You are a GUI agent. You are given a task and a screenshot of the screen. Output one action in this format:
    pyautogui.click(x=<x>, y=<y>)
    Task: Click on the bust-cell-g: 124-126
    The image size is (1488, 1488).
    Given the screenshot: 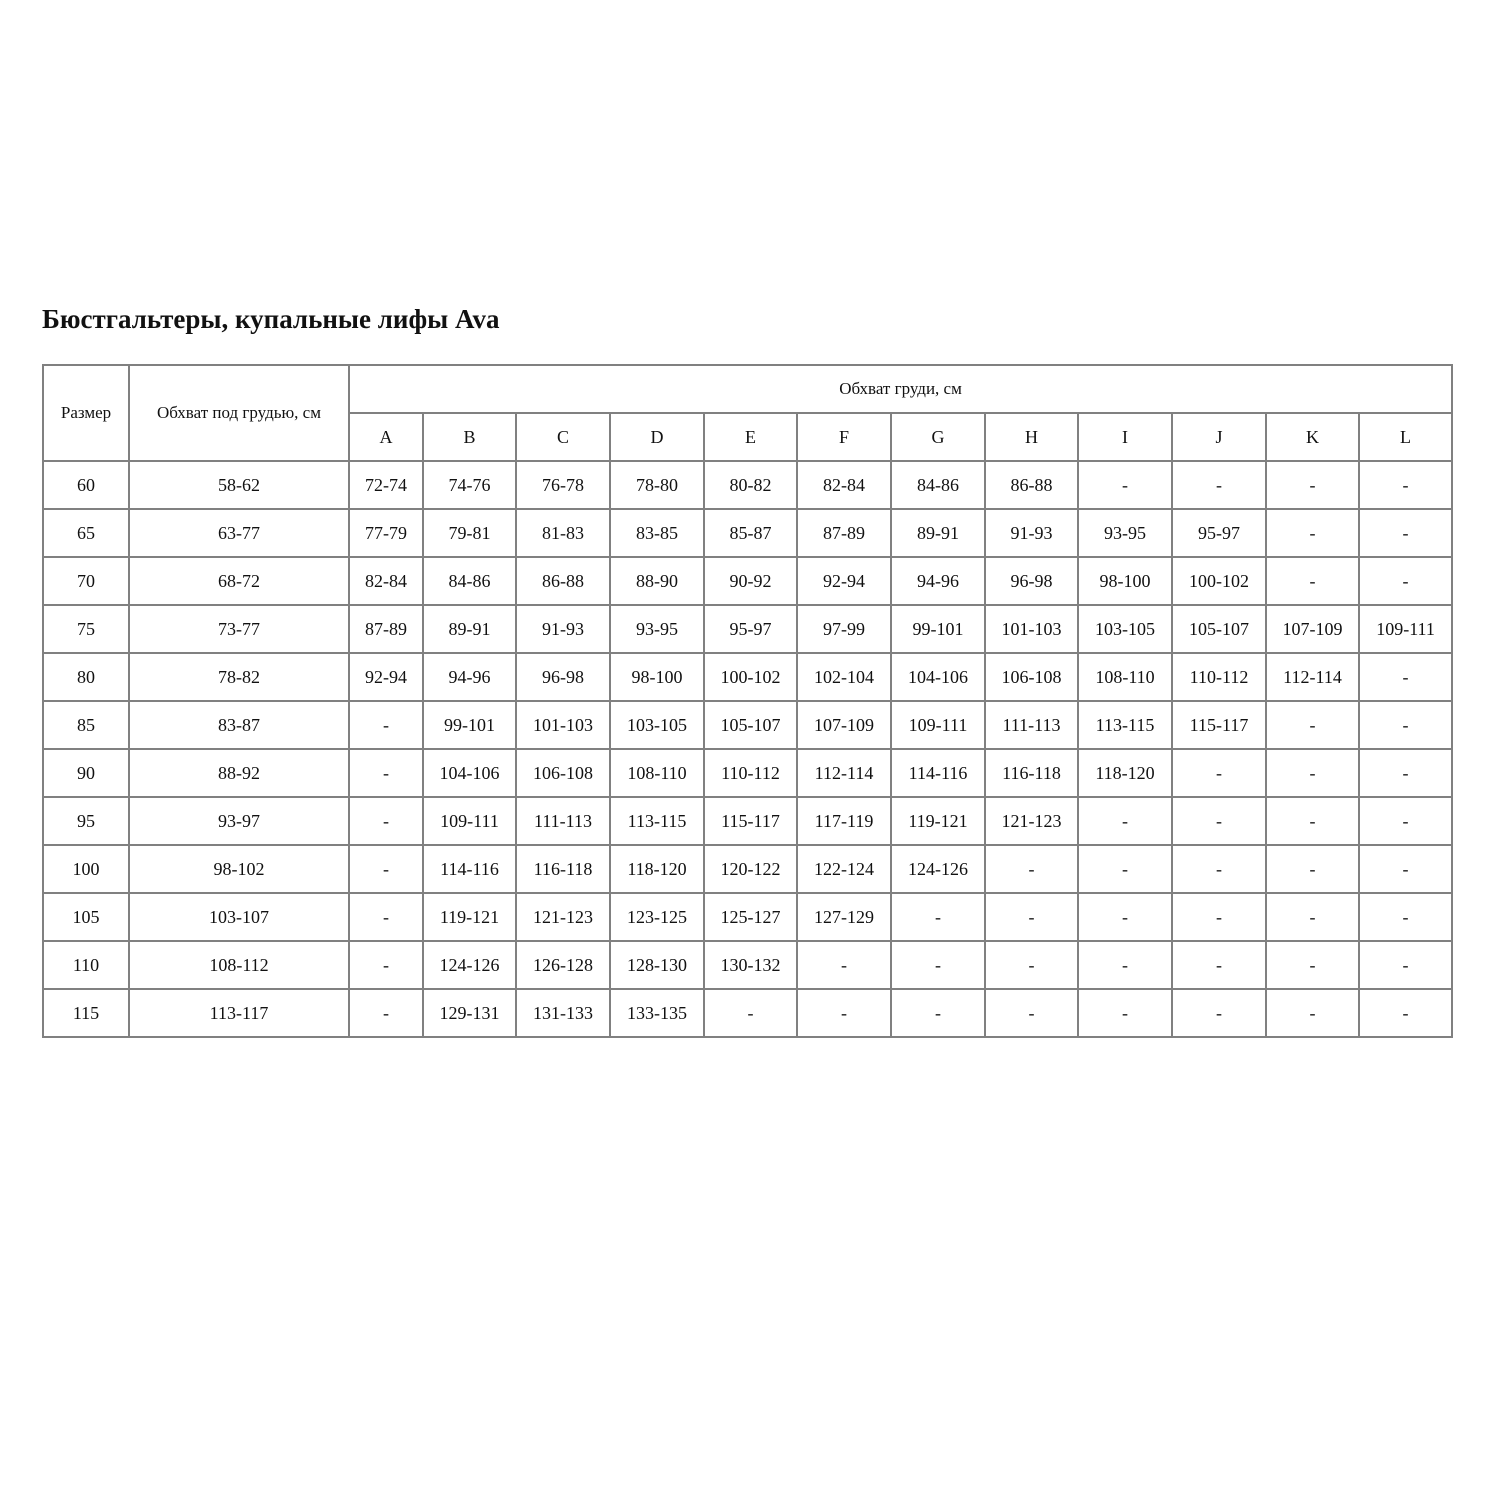 What is the action you would take?
    pyautogui.click(x=938, y=869)
    